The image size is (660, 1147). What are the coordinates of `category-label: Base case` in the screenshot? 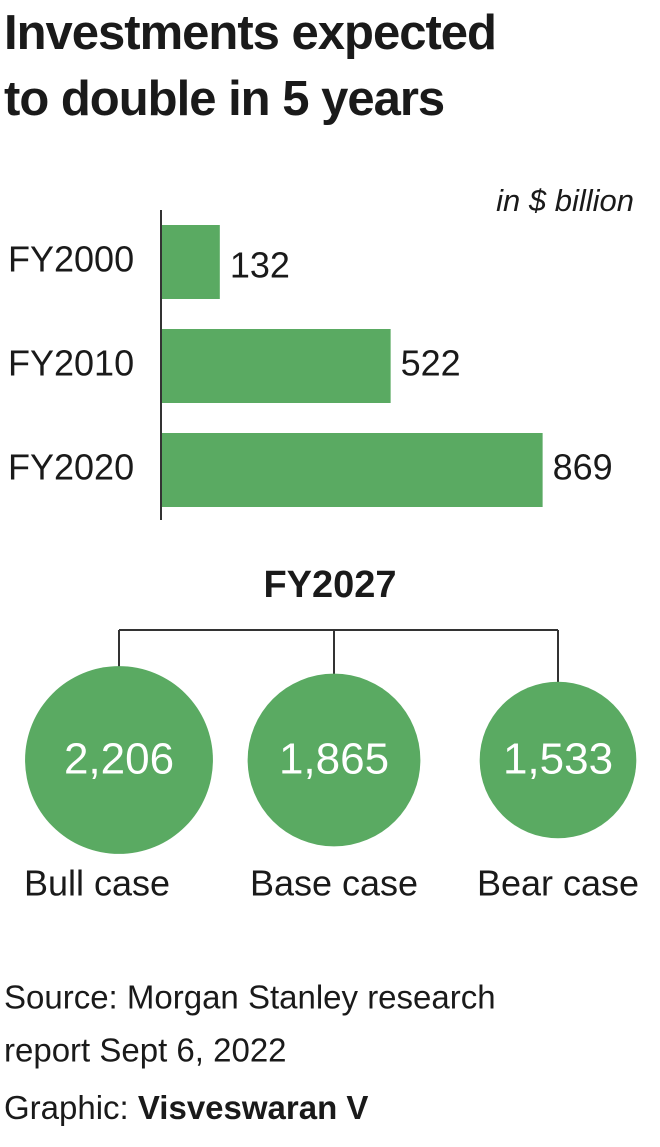 It's located at (334, 883).